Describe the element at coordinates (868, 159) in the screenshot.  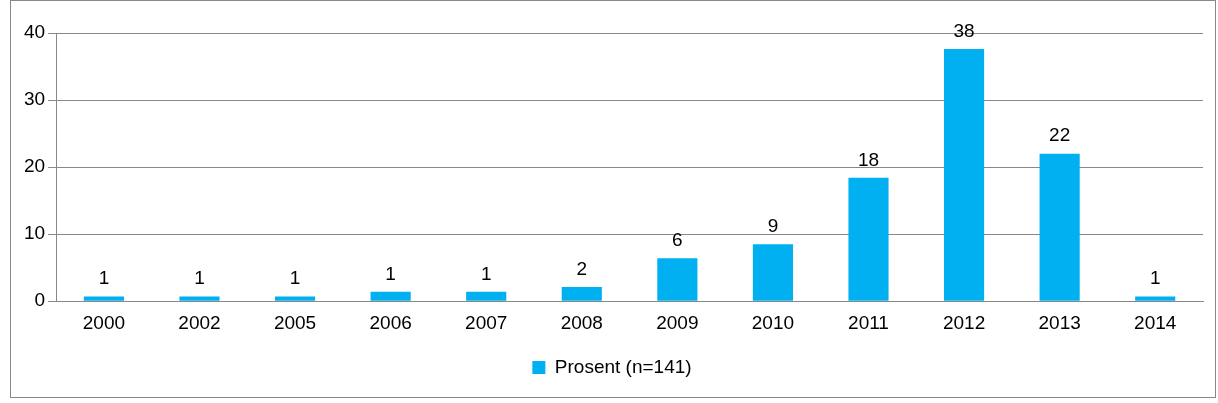
I see `data-label: 18` at that location.